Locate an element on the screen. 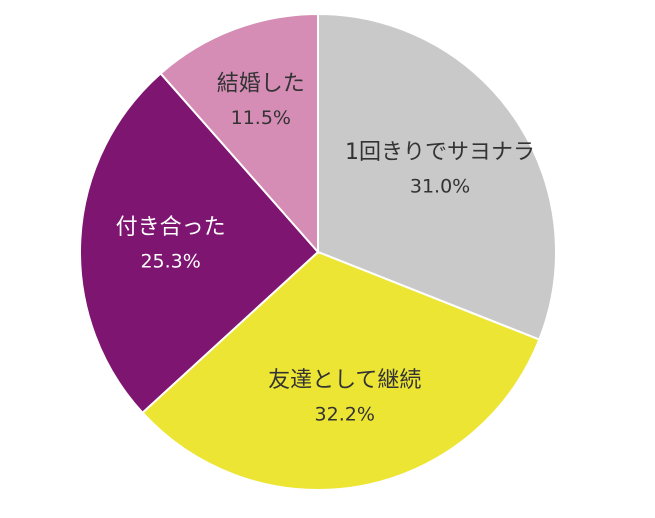 This screenshot has height=518, width=655. value-label: 31.0% is located at coordinates (440, 187).